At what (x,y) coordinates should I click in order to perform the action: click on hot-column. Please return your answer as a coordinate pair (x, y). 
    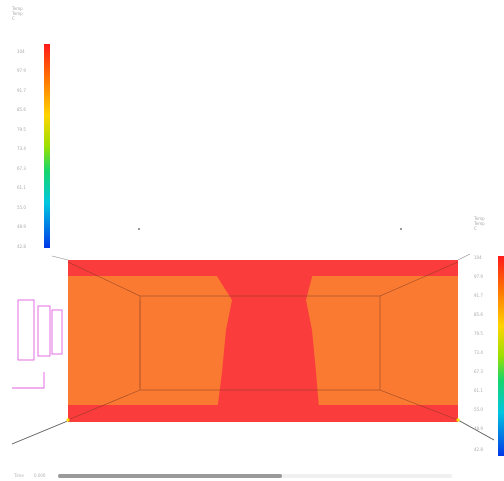
    Looking at the image, I should click on (264, 341).